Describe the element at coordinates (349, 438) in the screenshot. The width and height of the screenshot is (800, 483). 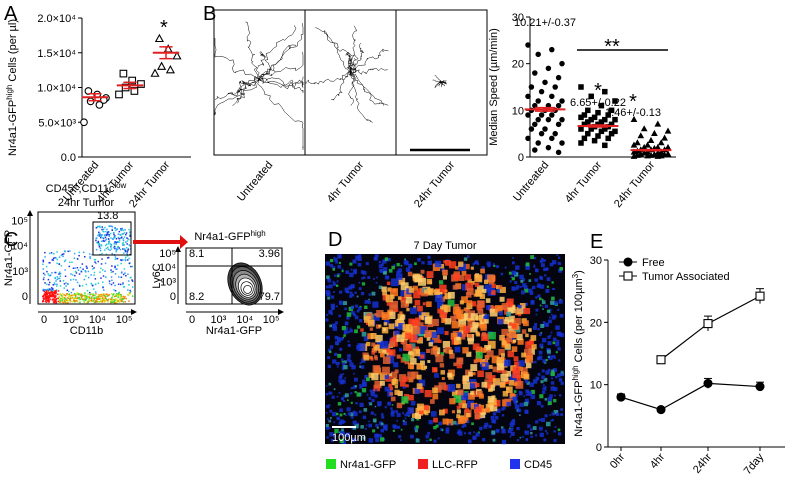
I see `scale-bar-label: 100µm` at that location.